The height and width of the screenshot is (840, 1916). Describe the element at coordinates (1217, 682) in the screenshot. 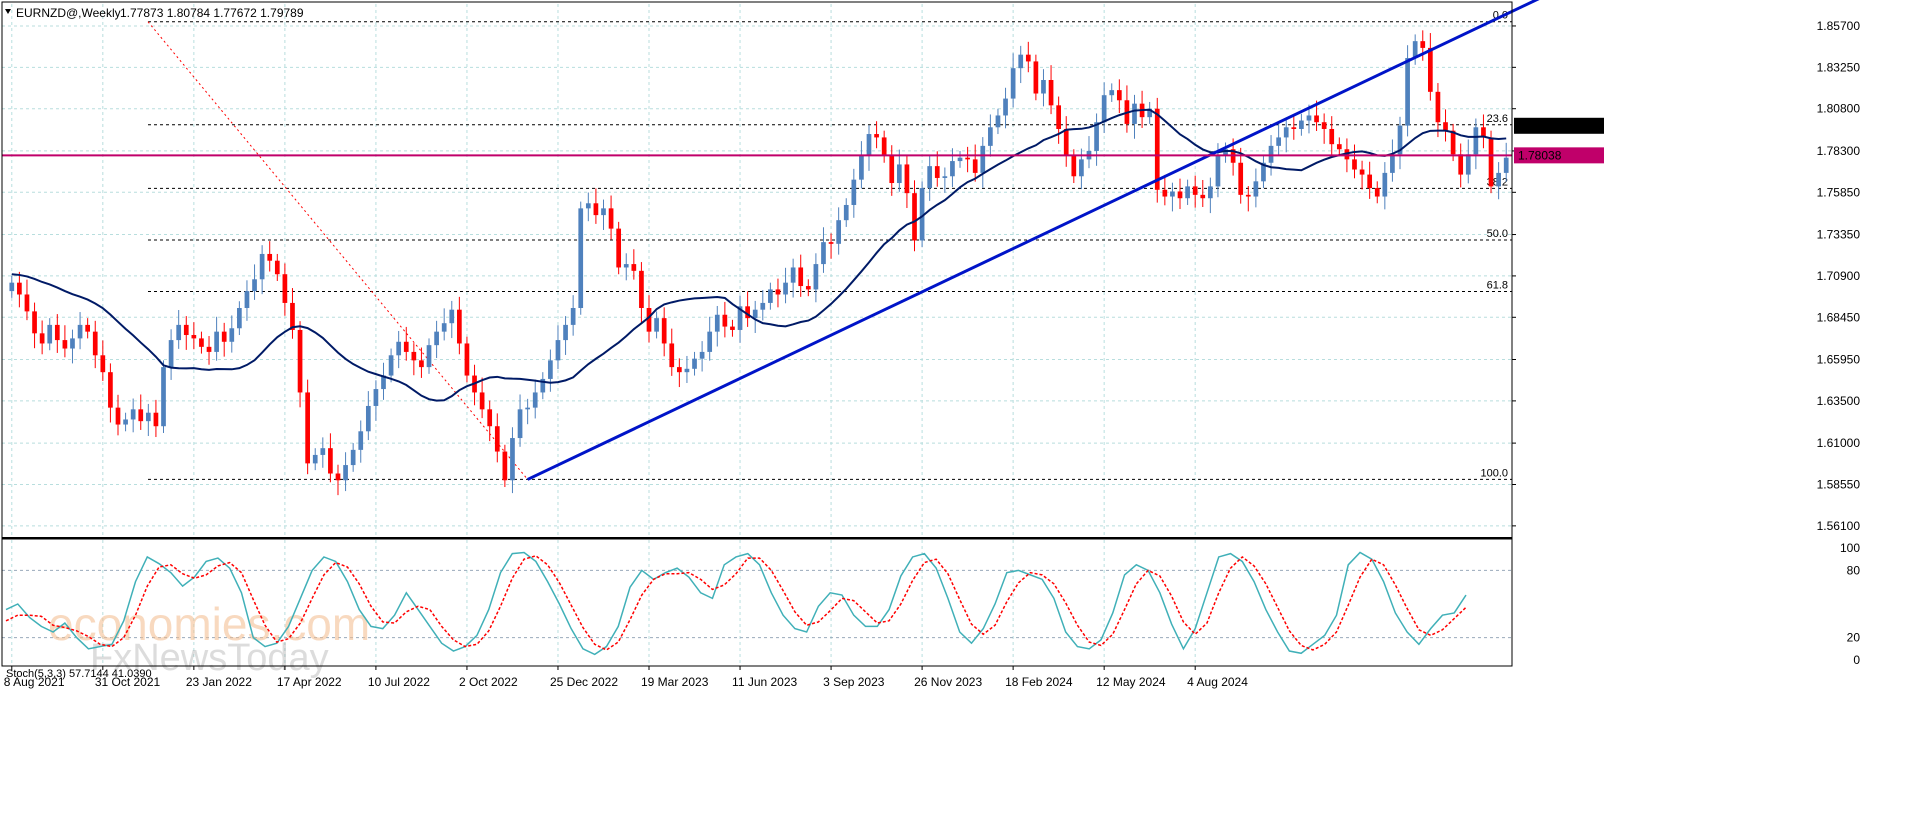

I see `x-tick-label: 4 Aug 2024` at that location.